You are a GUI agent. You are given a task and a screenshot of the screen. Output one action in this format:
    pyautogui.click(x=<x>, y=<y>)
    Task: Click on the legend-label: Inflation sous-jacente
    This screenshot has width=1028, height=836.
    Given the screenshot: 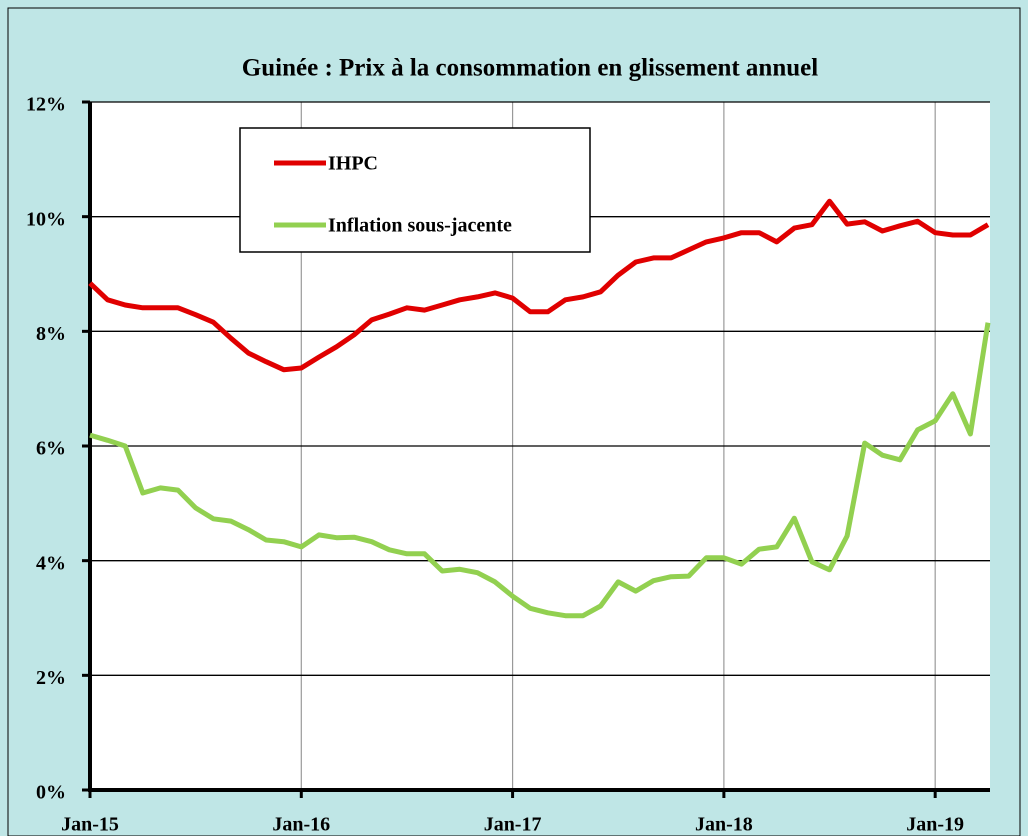 What is the action you would take?
    pyautogui.click(x=420, y=226)
    